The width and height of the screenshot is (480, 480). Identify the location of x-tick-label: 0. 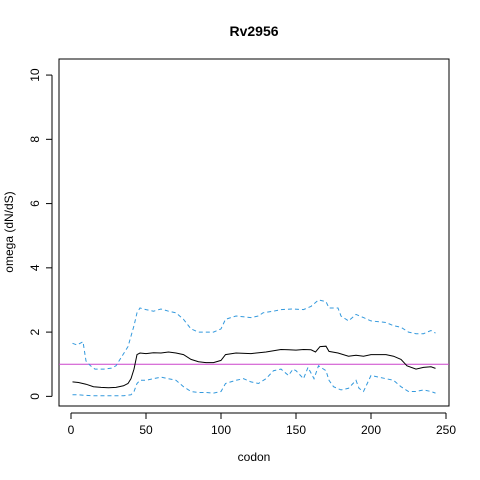
(71, 430).